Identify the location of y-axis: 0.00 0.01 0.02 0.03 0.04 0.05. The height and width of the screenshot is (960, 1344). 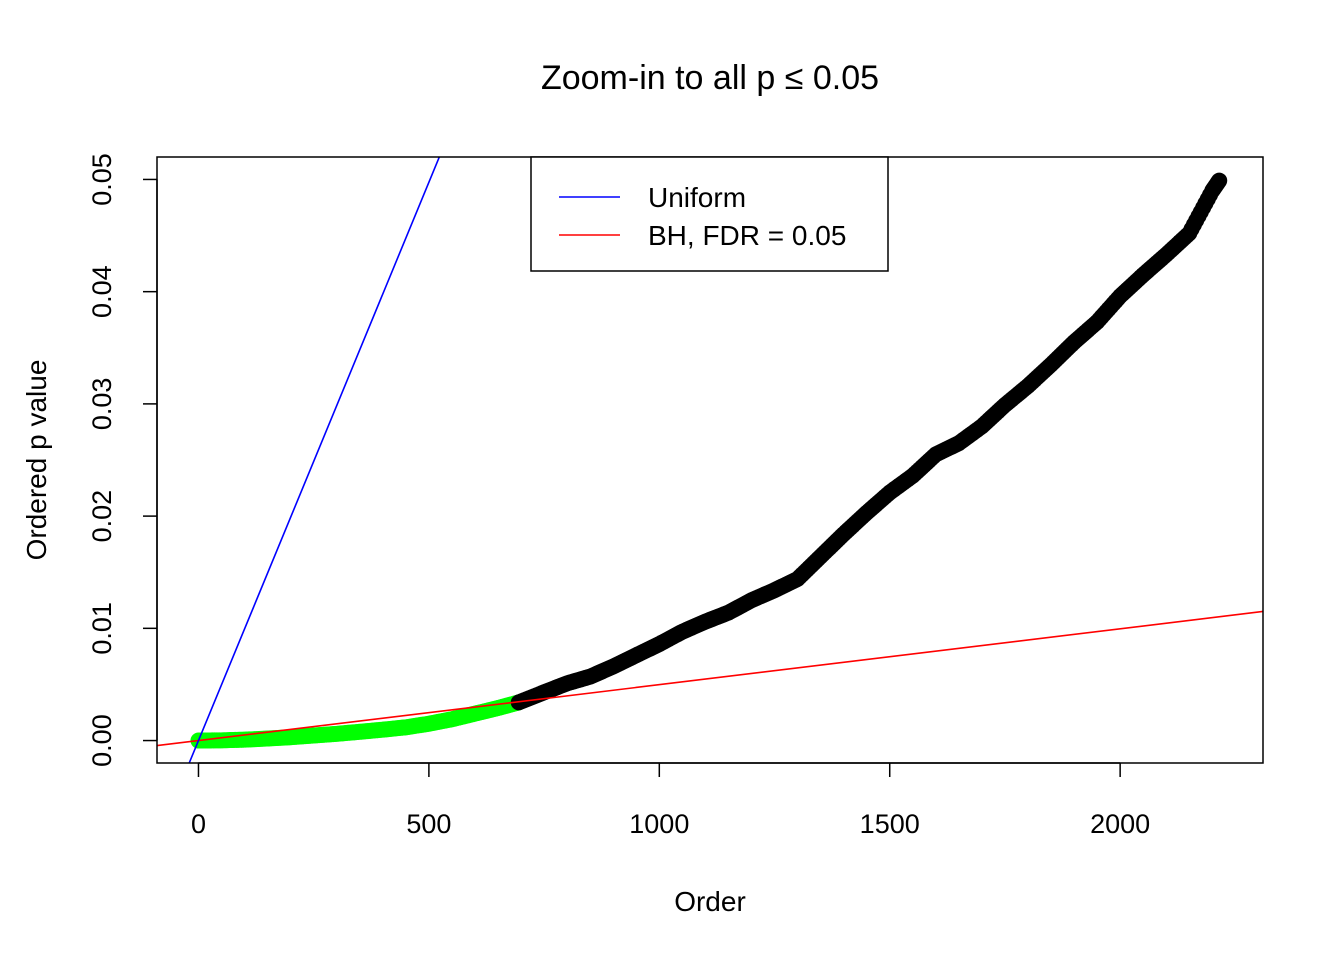
(122, 460).